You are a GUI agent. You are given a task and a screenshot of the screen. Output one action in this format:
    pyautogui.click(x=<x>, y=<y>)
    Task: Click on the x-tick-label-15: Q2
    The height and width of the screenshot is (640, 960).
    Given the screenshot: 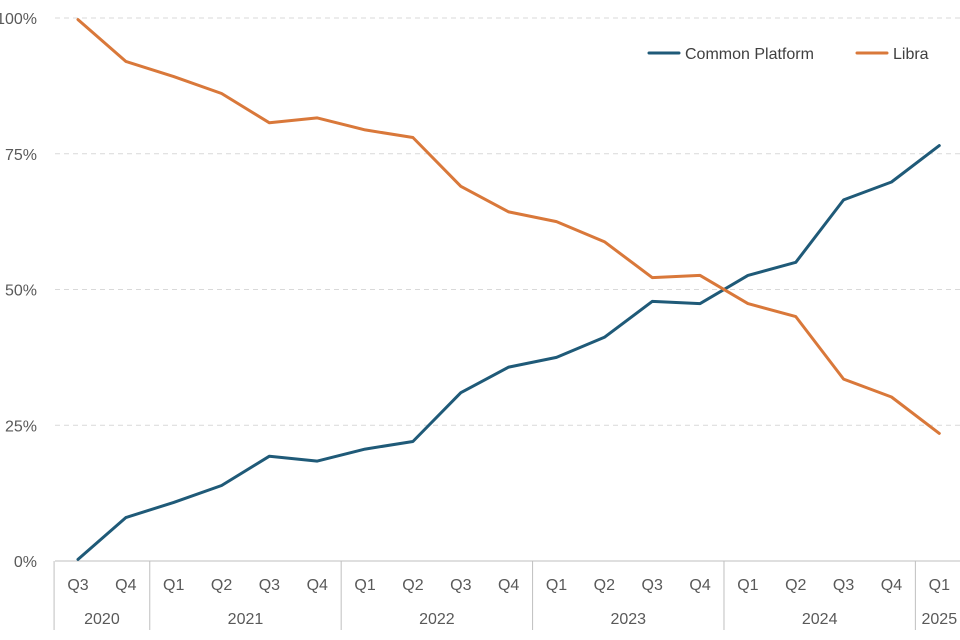 What is the action you would take?
    pyautogui.click(x=795, y=585)
    